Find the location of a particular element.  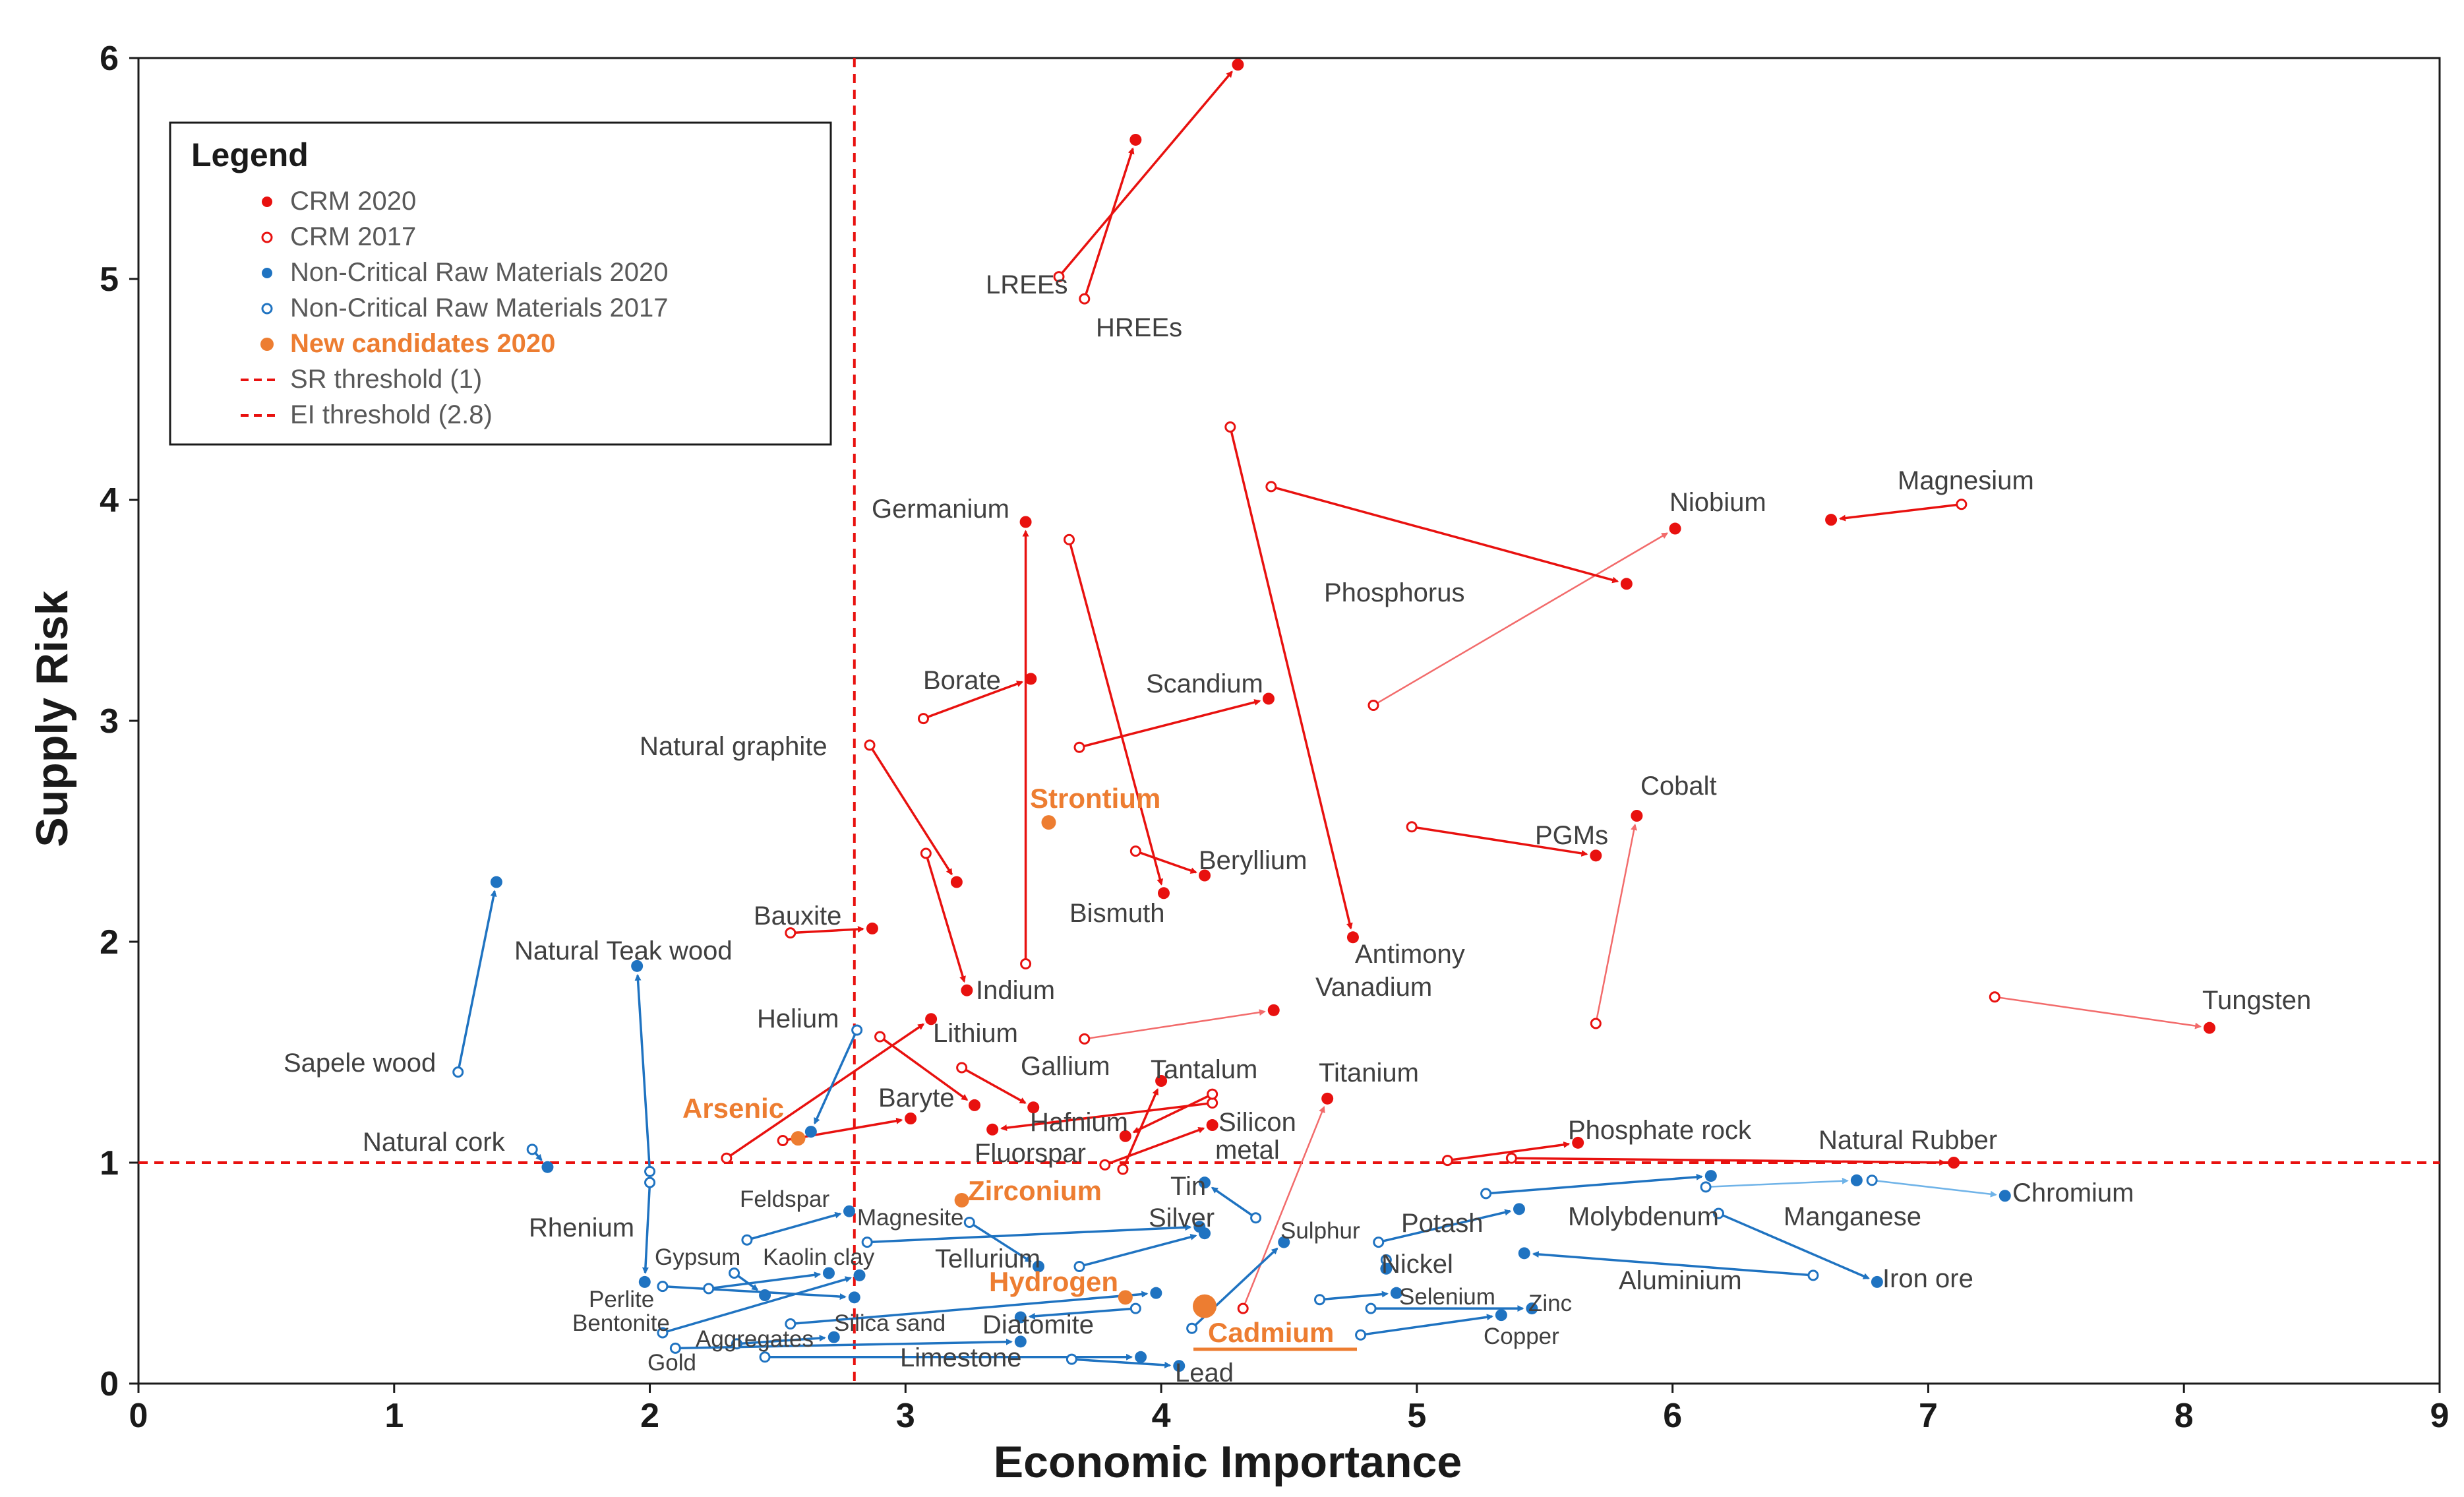

candidate-label-strontium: Strontium is located at coordinates (1095, 798).